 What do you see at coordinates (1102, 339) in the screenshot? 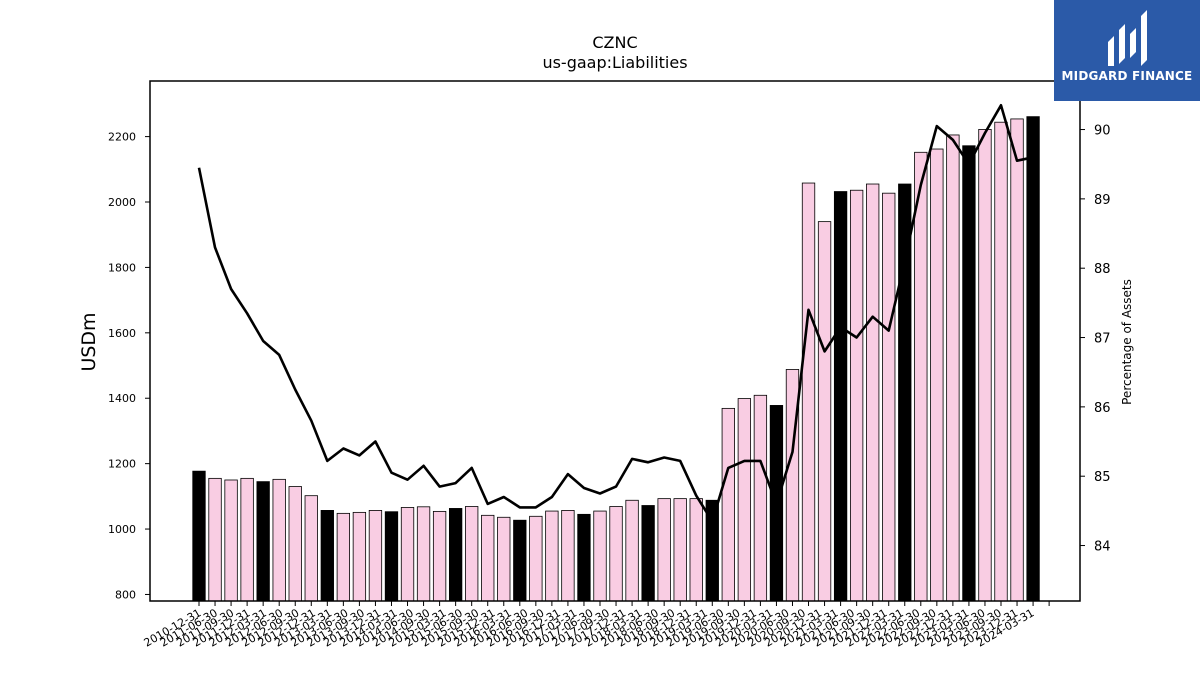
I see `y2-tick-label: 87` at bounding box center [1102, 339].